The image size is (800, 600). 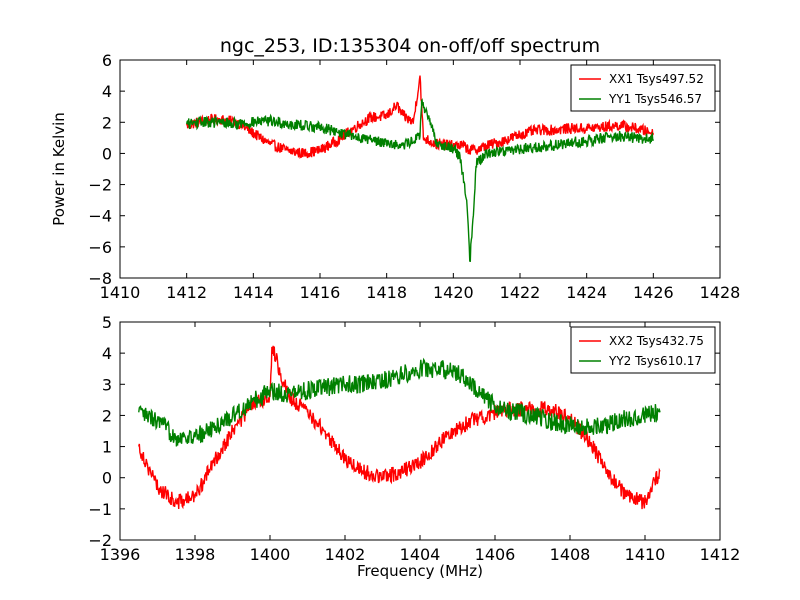 I want to click on chart-title: ngc_253, ID:135304 on-off/off spectrum, so click(x=410, y=46).